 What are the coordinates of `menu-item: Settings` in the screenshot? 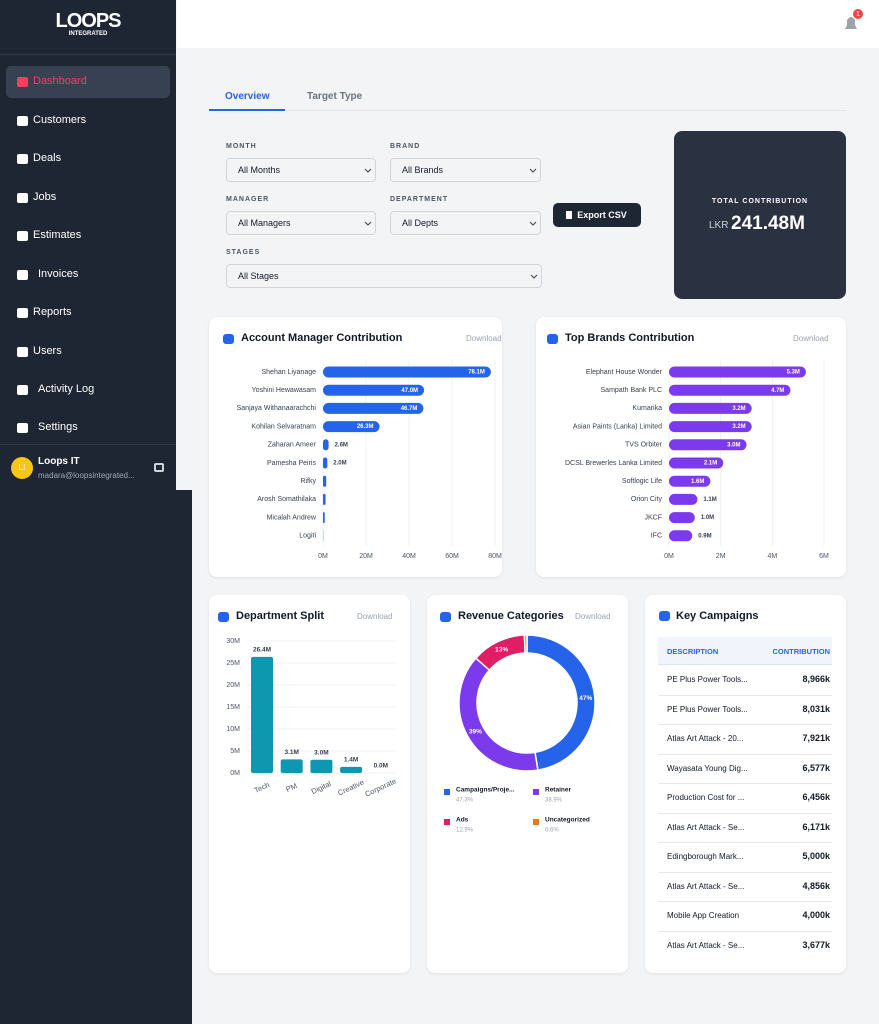 It's located at (58, 427).